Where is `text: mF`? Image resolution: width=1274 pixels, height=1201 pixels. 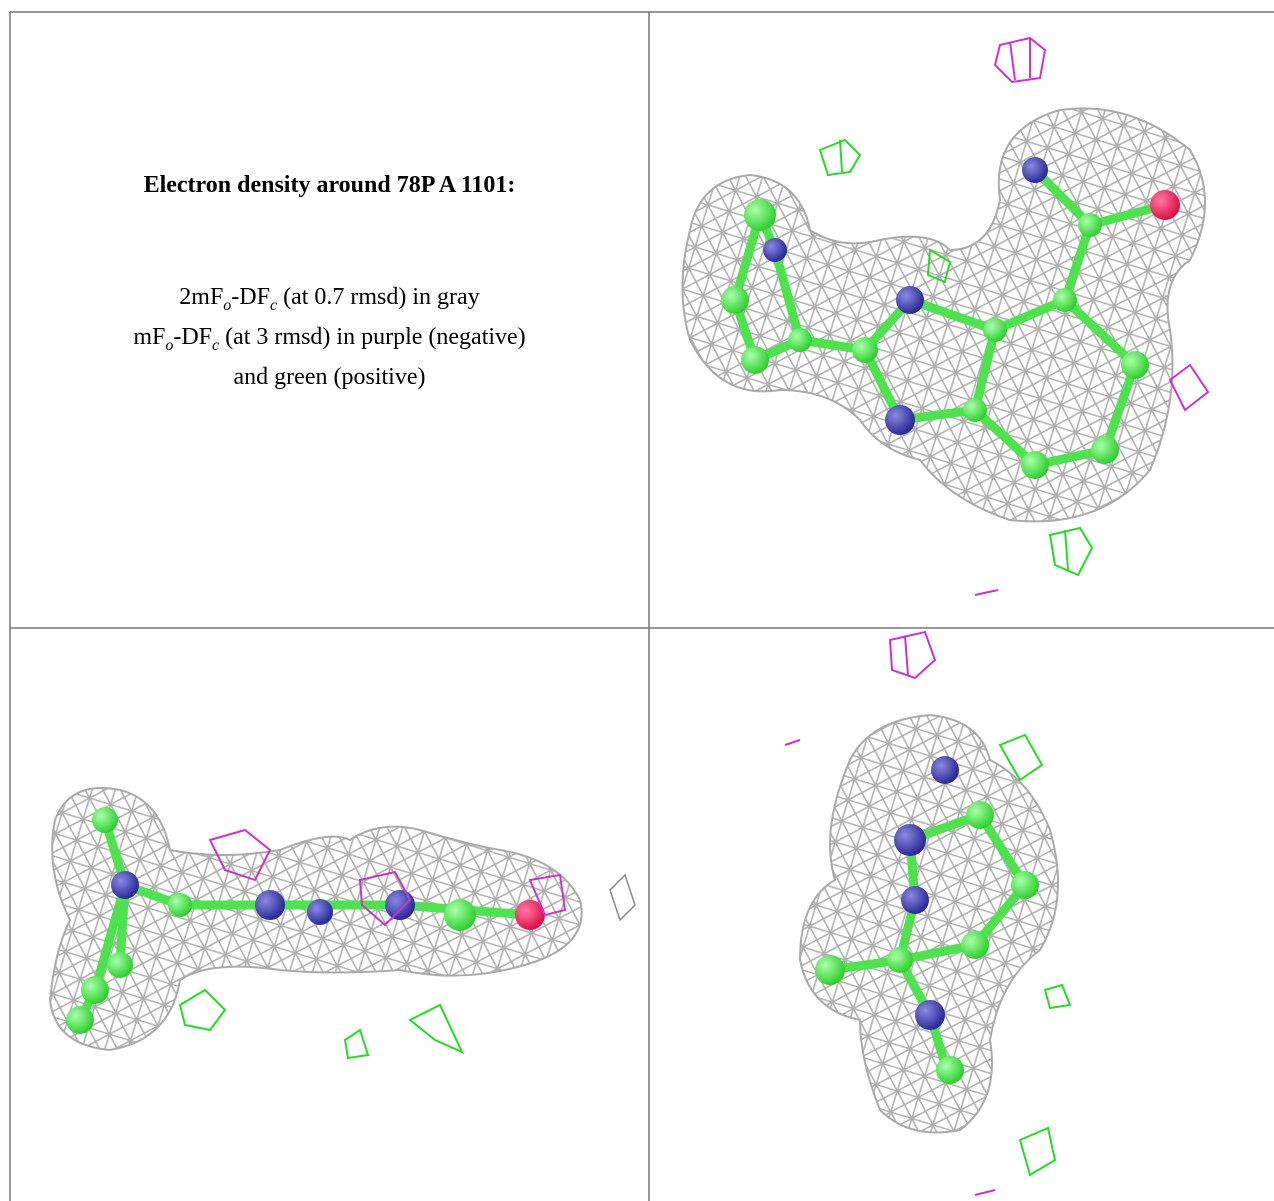 text: mF is located at coordinates (149, 337).